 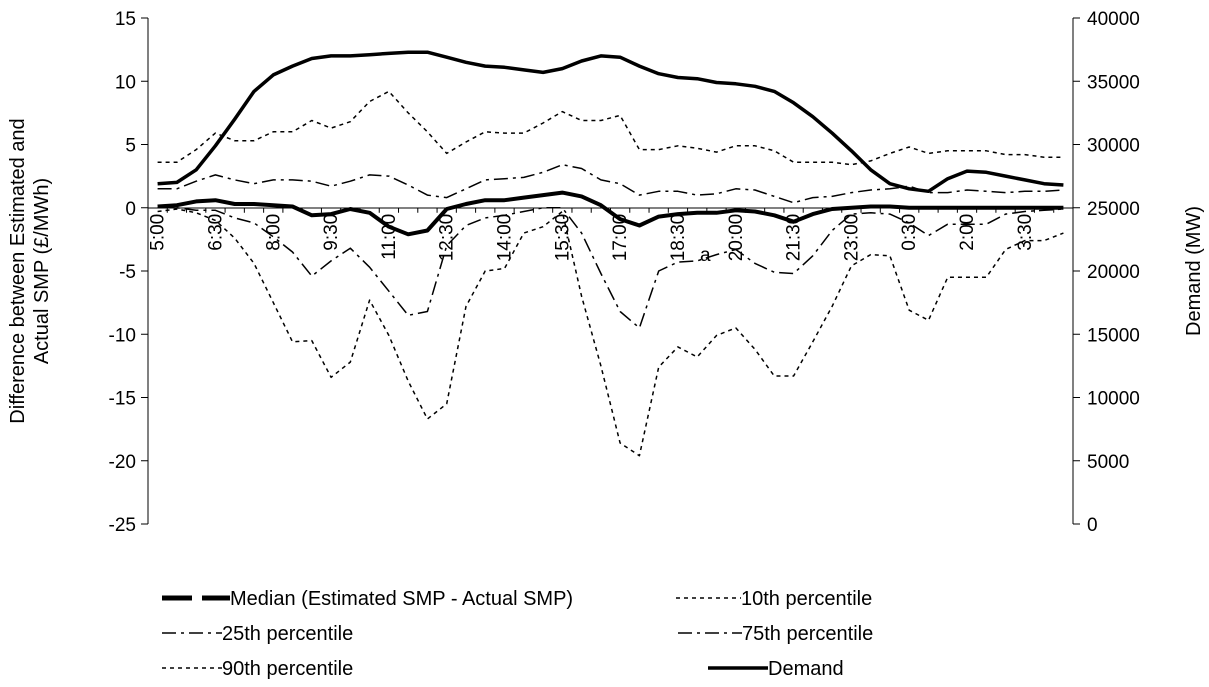 What do you see at coordinates (1113, 82) in the screenshot?
I see `right-tick-label: 35000` at bounding box center [1113, 82].